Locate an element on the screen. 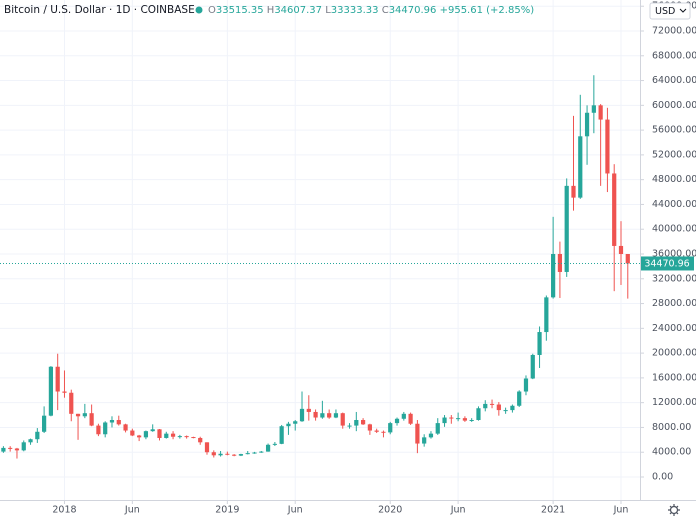 Image resolution: width=696 pixels, height=519 pixels. settings-icon is located at coordinates (674, 510).